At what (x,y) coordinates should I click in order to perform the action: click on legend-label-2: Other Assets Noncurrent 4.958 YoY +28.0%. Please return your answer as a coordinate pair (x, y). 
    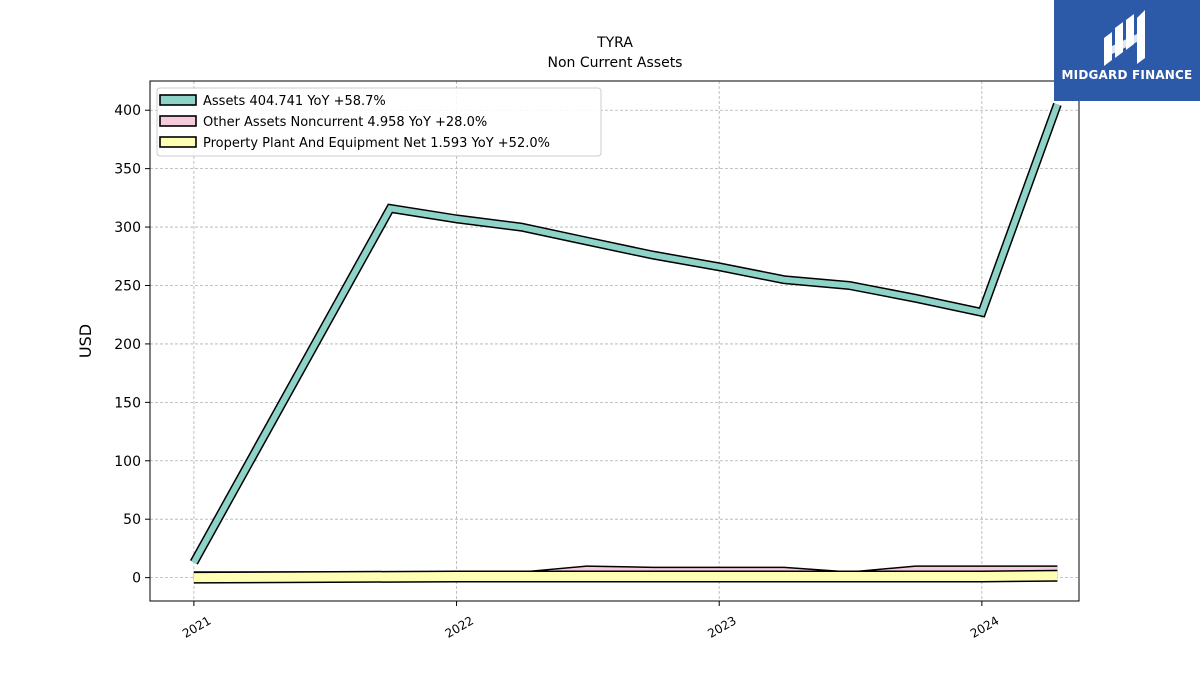
    Looking at the image, I should click on (345, 122).